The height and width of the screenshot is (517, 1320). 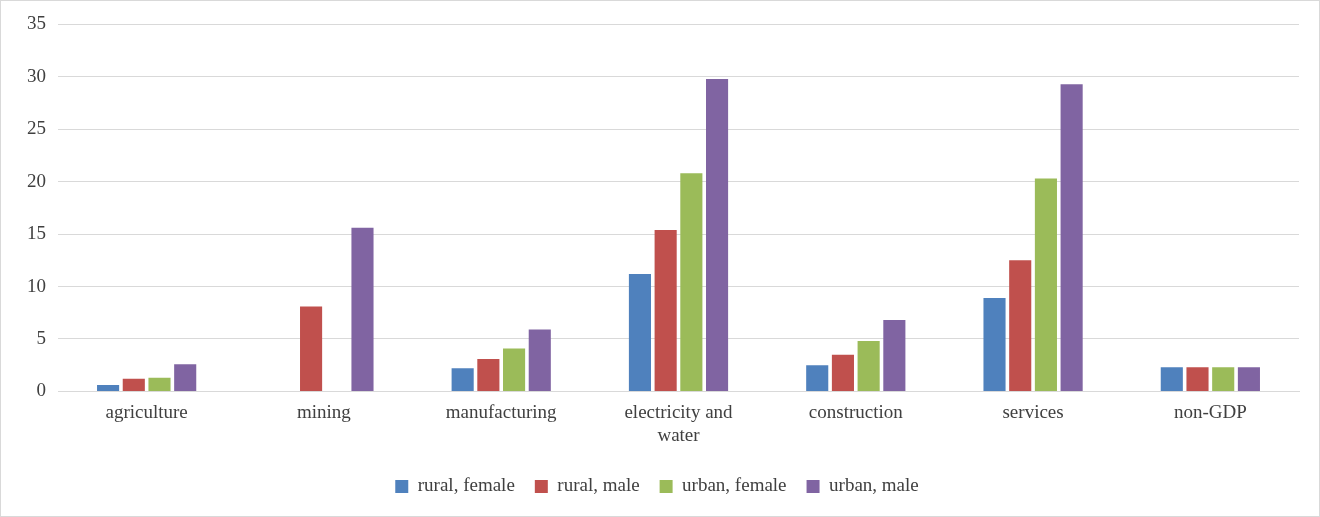 What do you see at coordinates (41, 390) in the screenshot?
I see `y-tick-label: 0` at bounding box center [41, 390].